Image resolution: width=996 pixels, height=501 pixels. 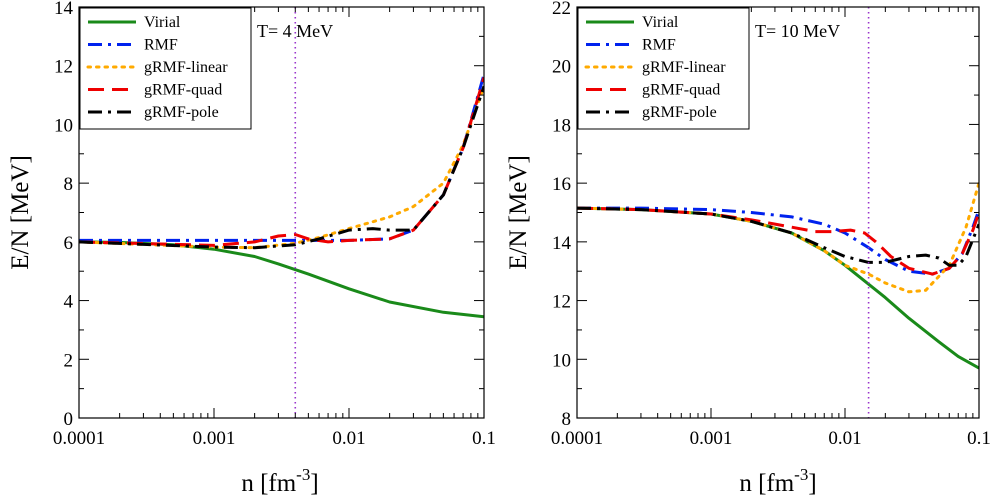 I want to click on y-tick-label: 0, so click(x=69, y=419).